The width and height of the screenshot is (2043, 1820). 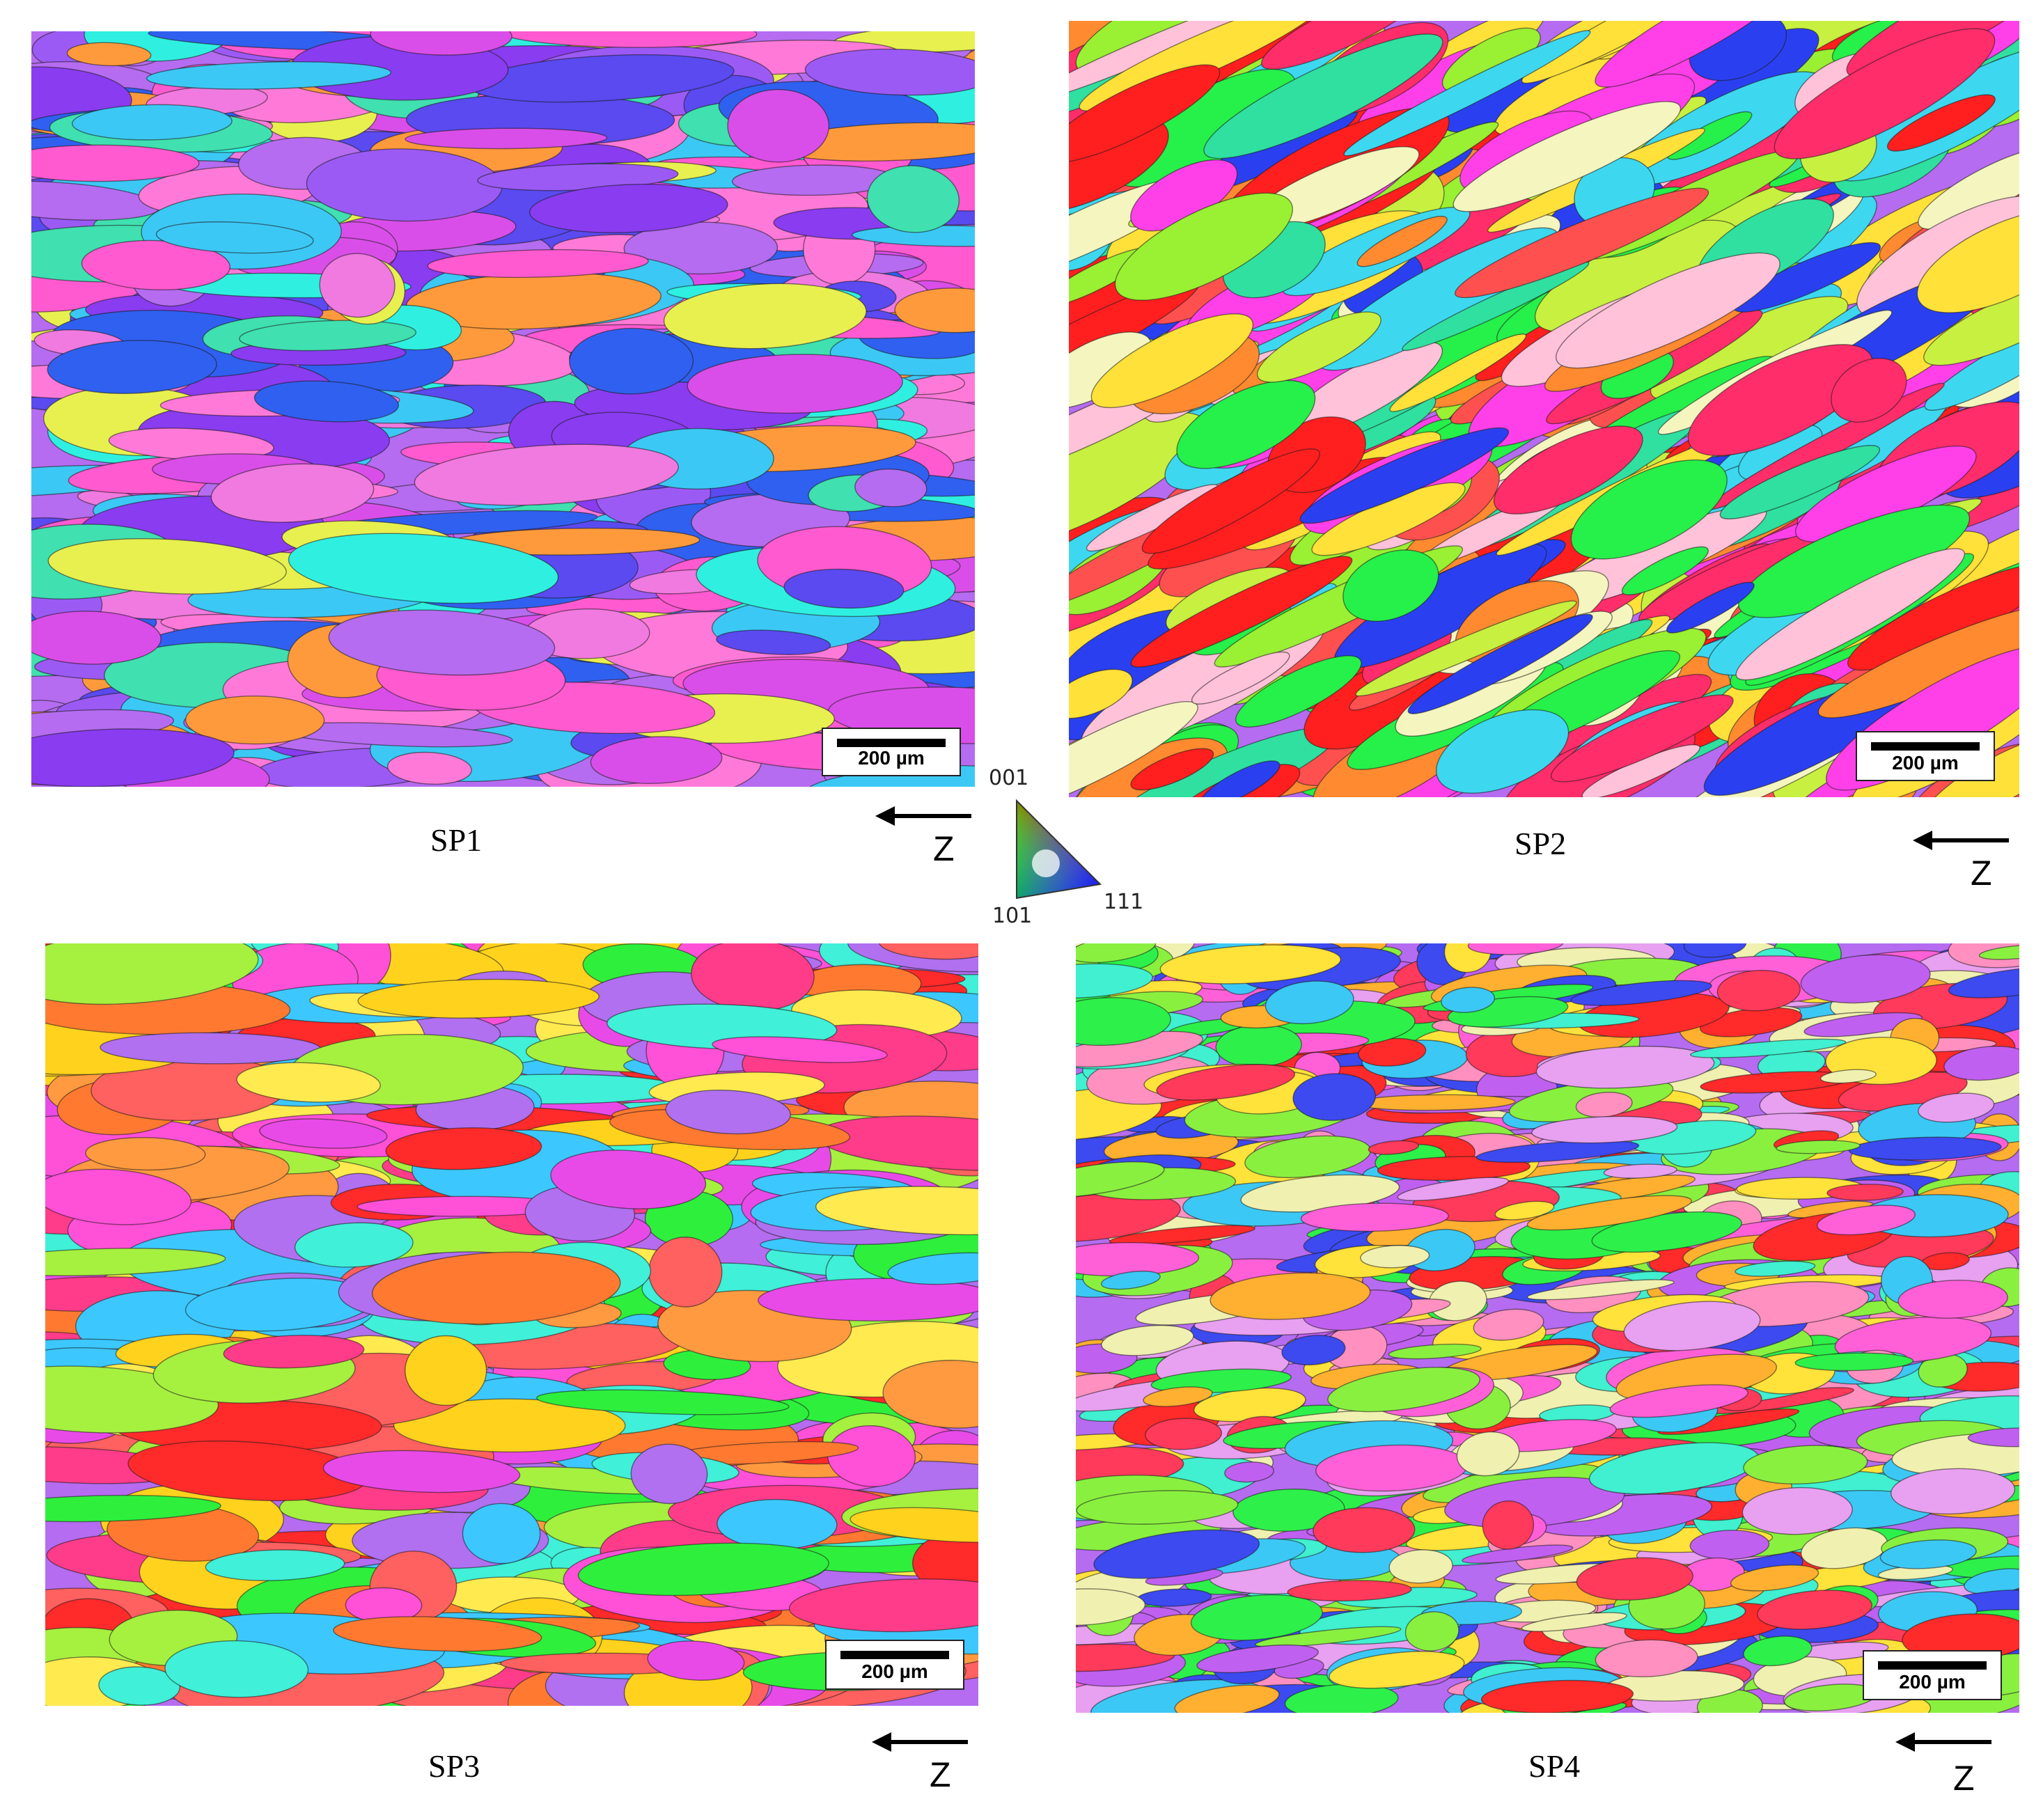 What do you see at coordinates (922, 1765) in the screenshot?
I see `axis-indicator-sp3: Z` at bounding box center [922, 1765].